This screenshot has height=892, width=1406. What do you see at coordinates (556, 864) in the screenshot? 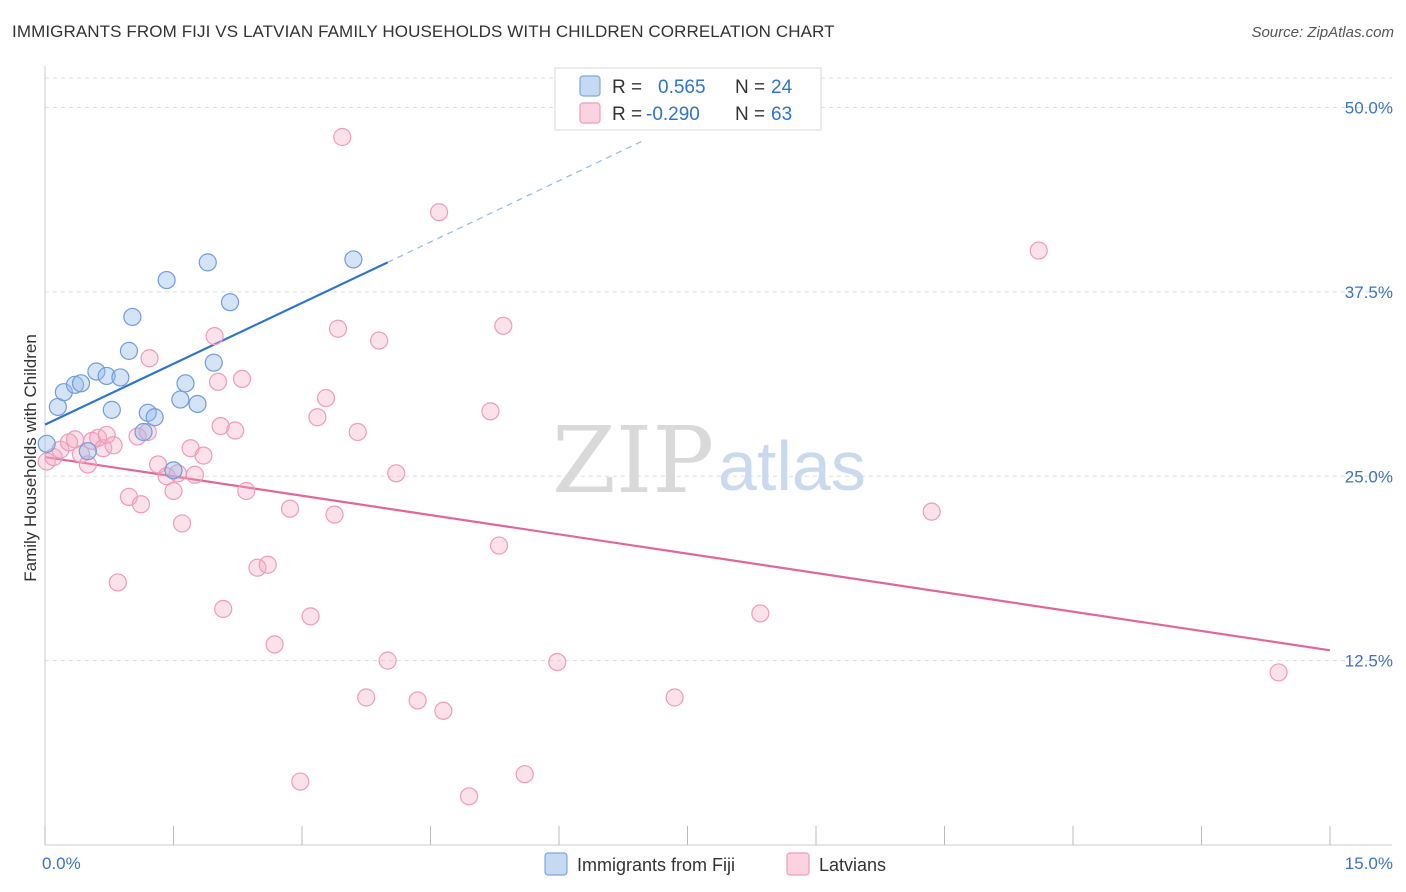
I see `series-legend-swatch-fiji` at bounding box center [556, 864].